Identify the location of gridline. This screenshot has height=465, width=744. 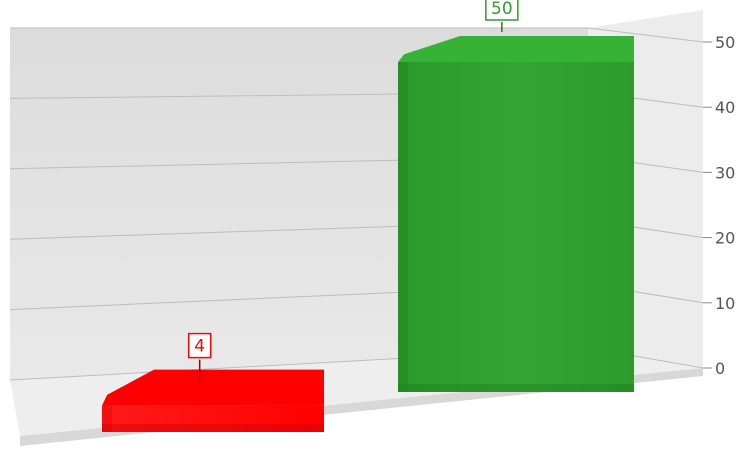
(357, 35).